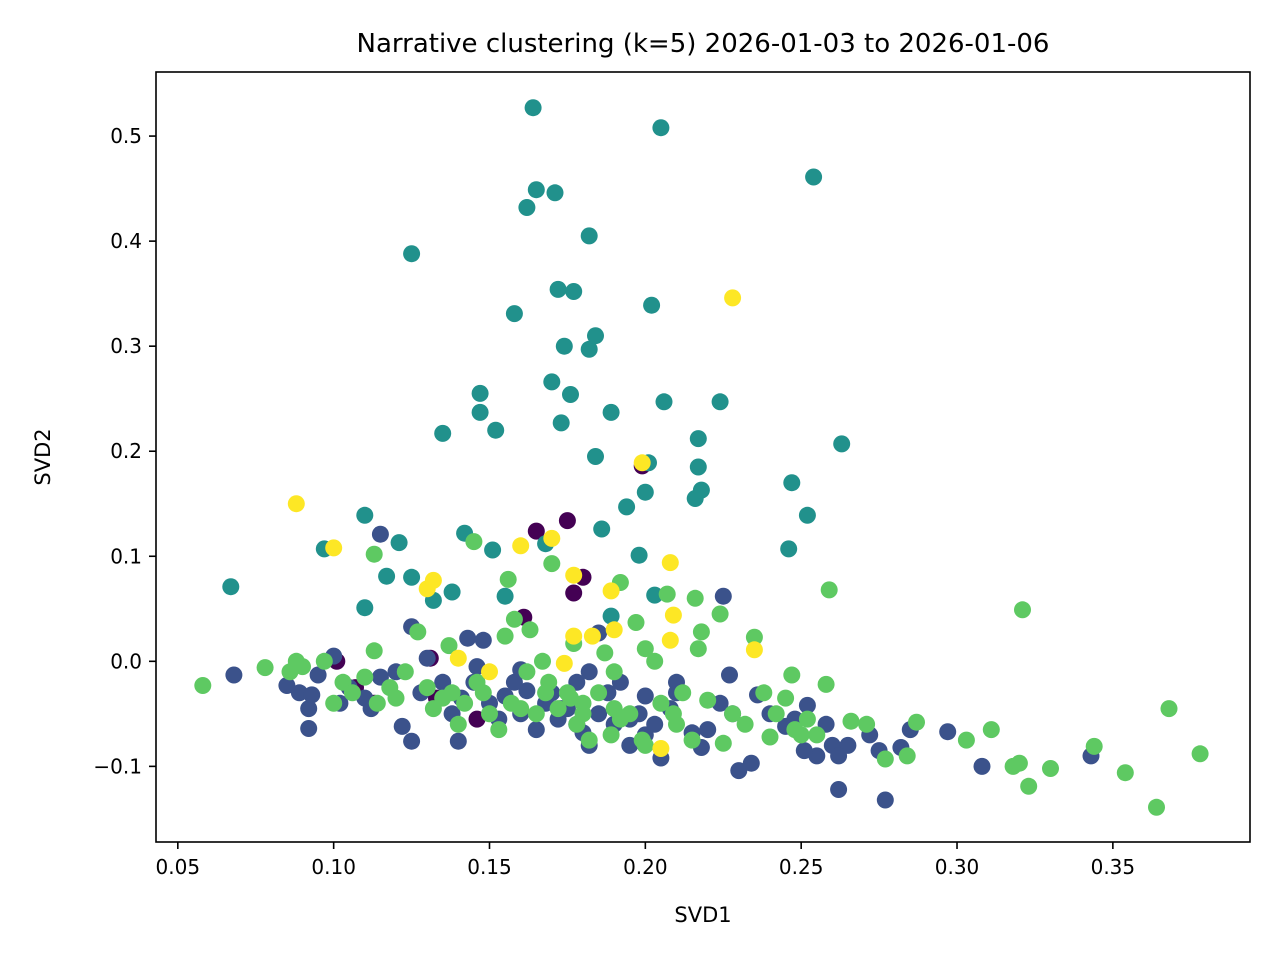 Image resolution: width=1280 pixels, height=960 pixels. Describe the element at coordinates (801, 867) in the screenshot. I see `x-tick-label: 0.25` at that location.